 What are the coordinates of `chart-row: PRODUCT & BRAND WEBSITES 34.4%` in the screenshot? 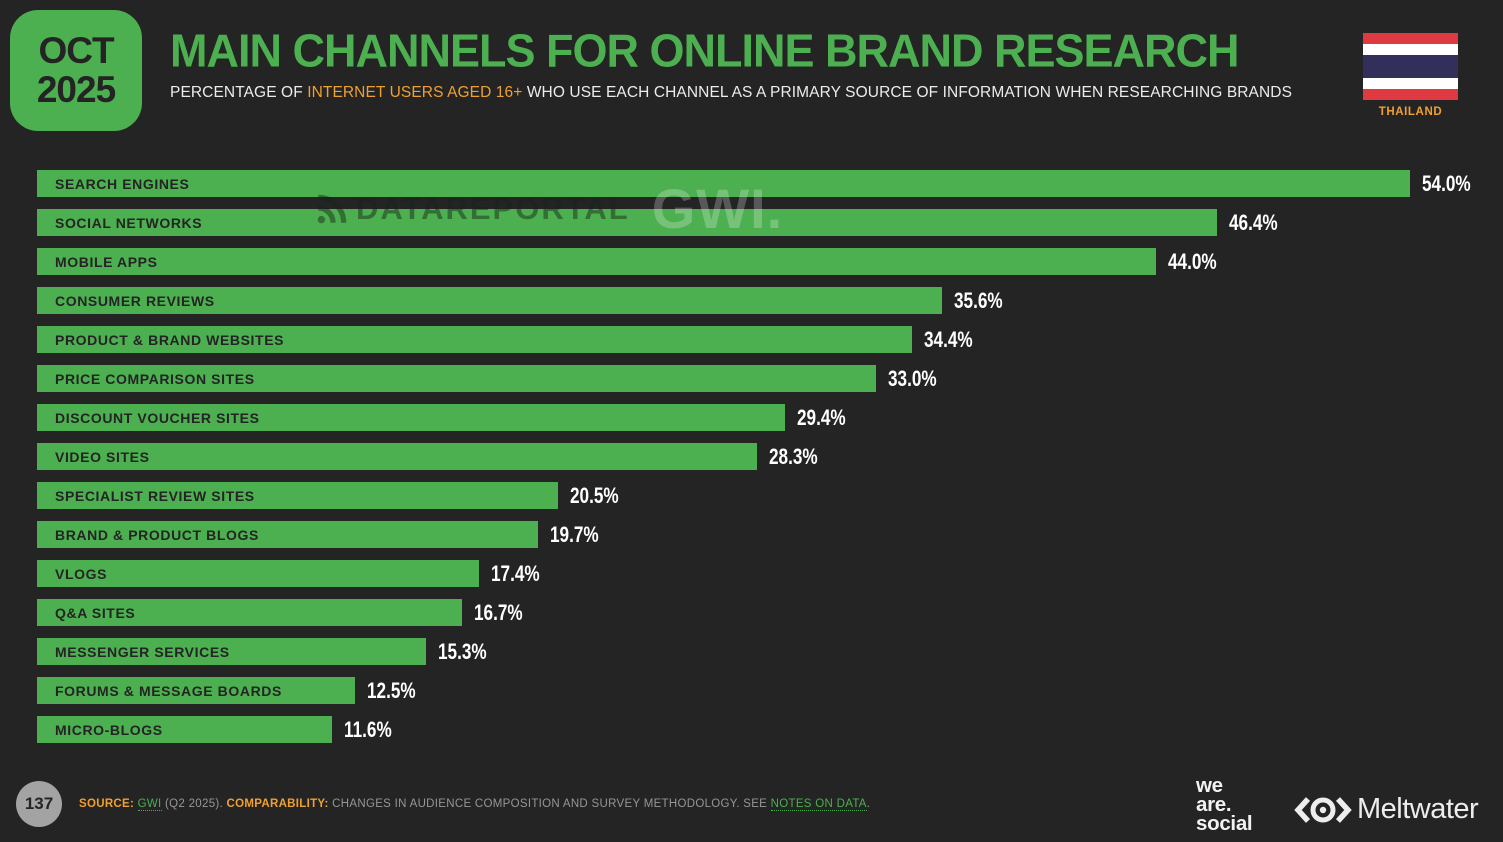 It's located at (723, 339).